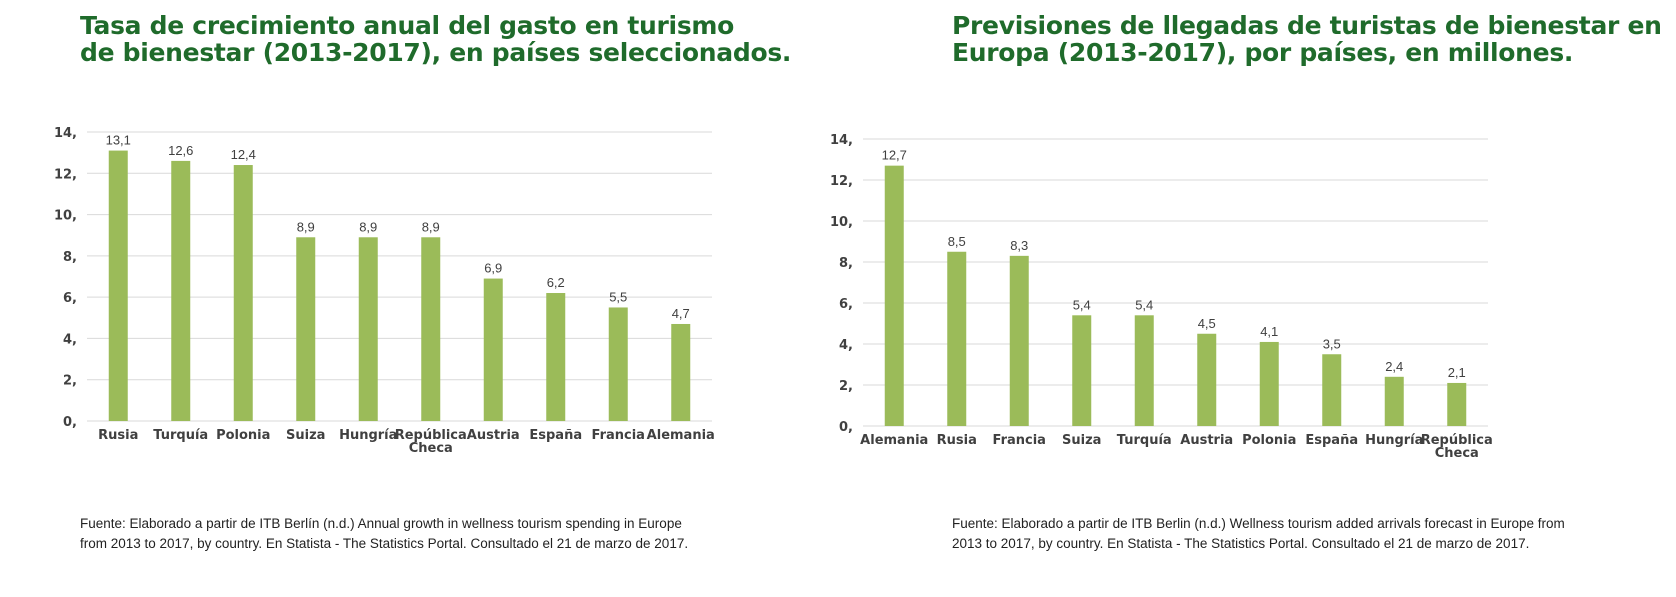 The width and height of the screenshot is (1676, 597). I want to click on right-value-label: 2,1, so click(1457, 372).